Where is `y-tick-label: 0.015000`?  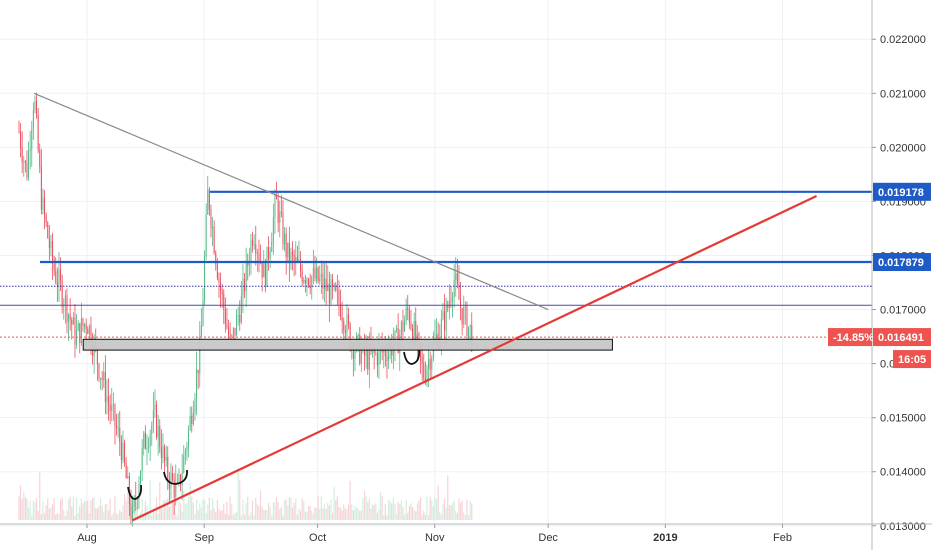
y-tick-label: 0.015000 is located at coordinates (903, 419).